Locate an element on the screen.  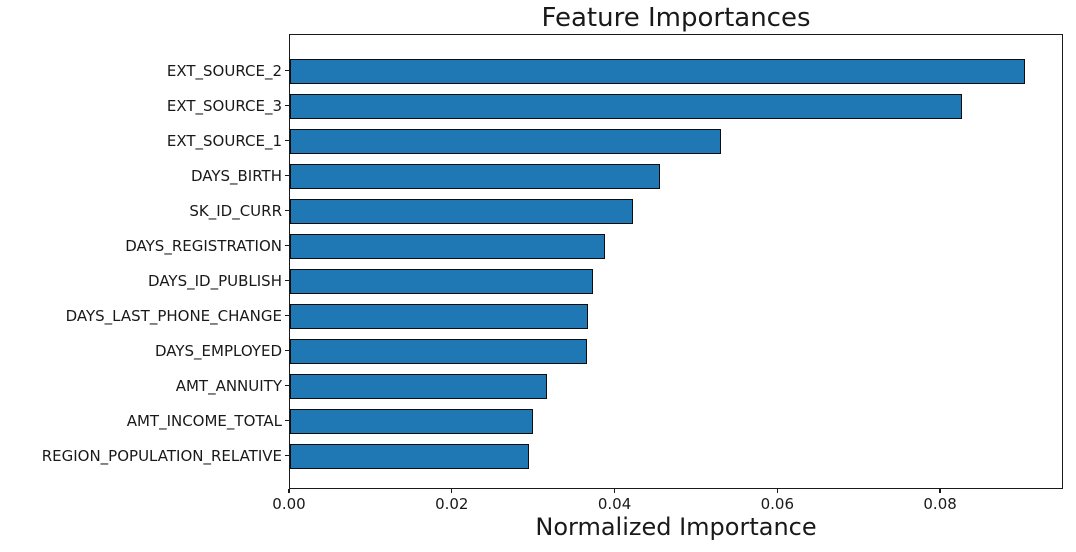
bar-row-sk_id_curr is located at coordinates (676, 211).